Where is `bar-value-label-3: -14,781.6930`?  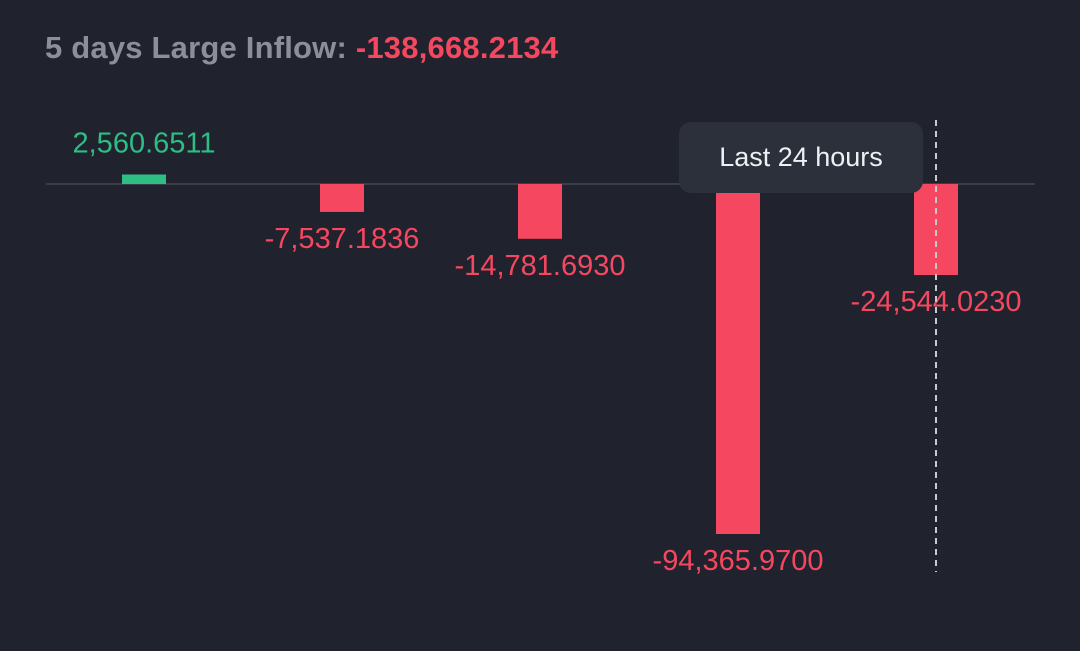
bar-value-label-3: -14,781.6930 is located at coordinates (540, 266).